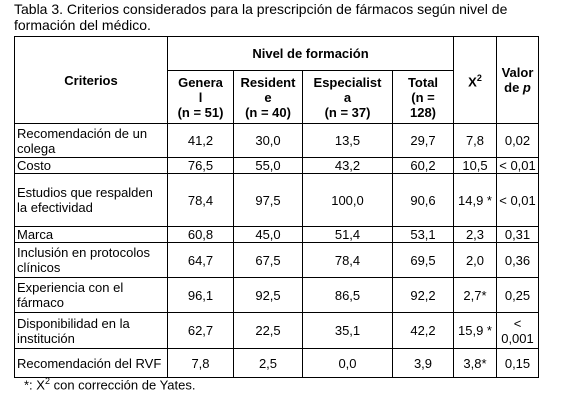 This screenshot has height=407, width=579. I want to click on cell-valor-p: 0,02, so click(517, 140).